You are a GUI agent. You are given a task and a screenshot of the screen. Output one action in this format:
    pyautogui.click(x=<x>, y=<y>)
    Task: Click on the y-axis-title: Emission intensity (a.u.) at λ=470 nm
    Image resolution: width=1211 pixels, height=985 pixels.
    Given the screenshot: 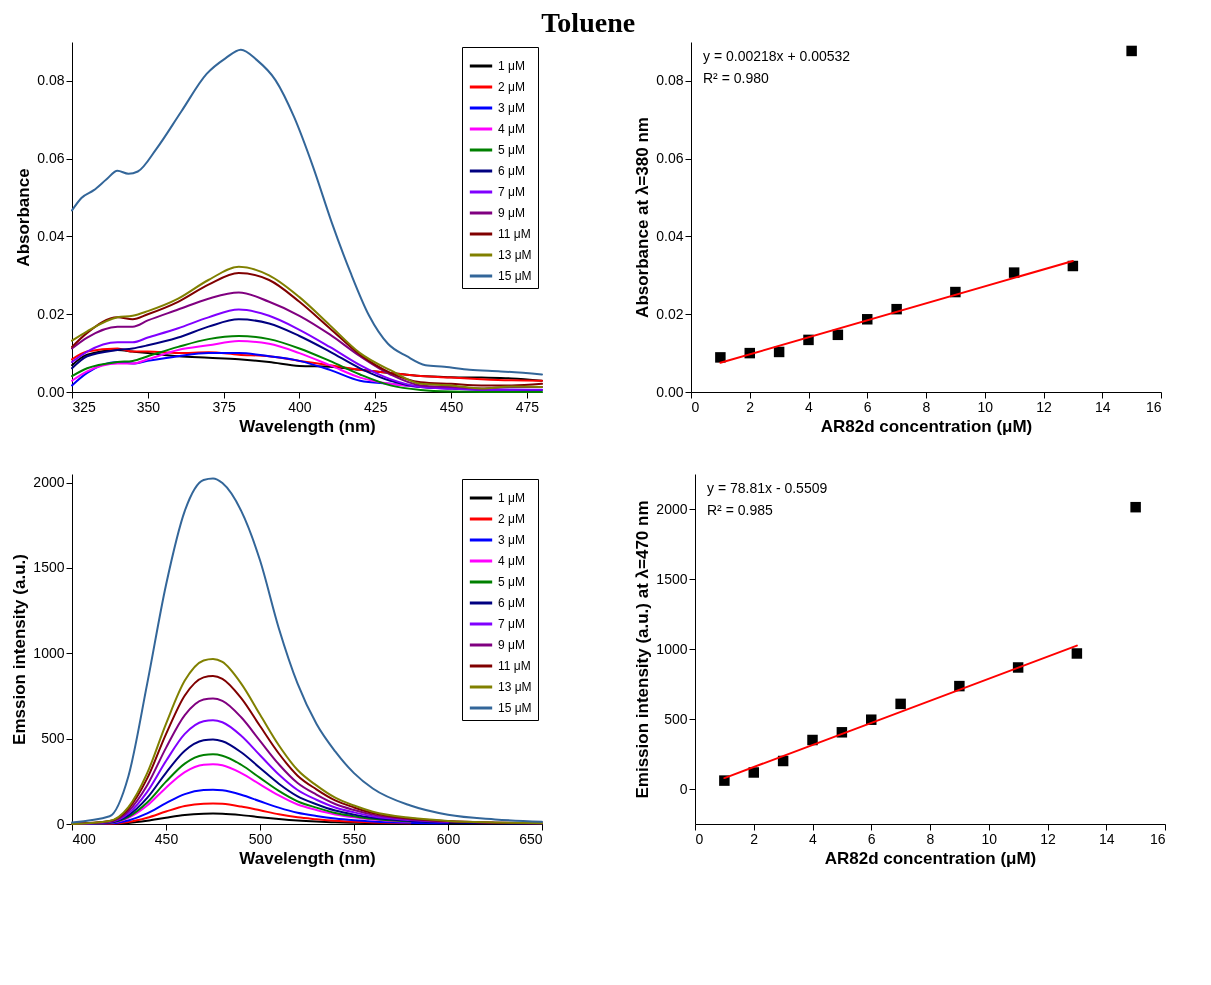 What is the action you would take?
    pyautogui.click(x=643, y=649)
    